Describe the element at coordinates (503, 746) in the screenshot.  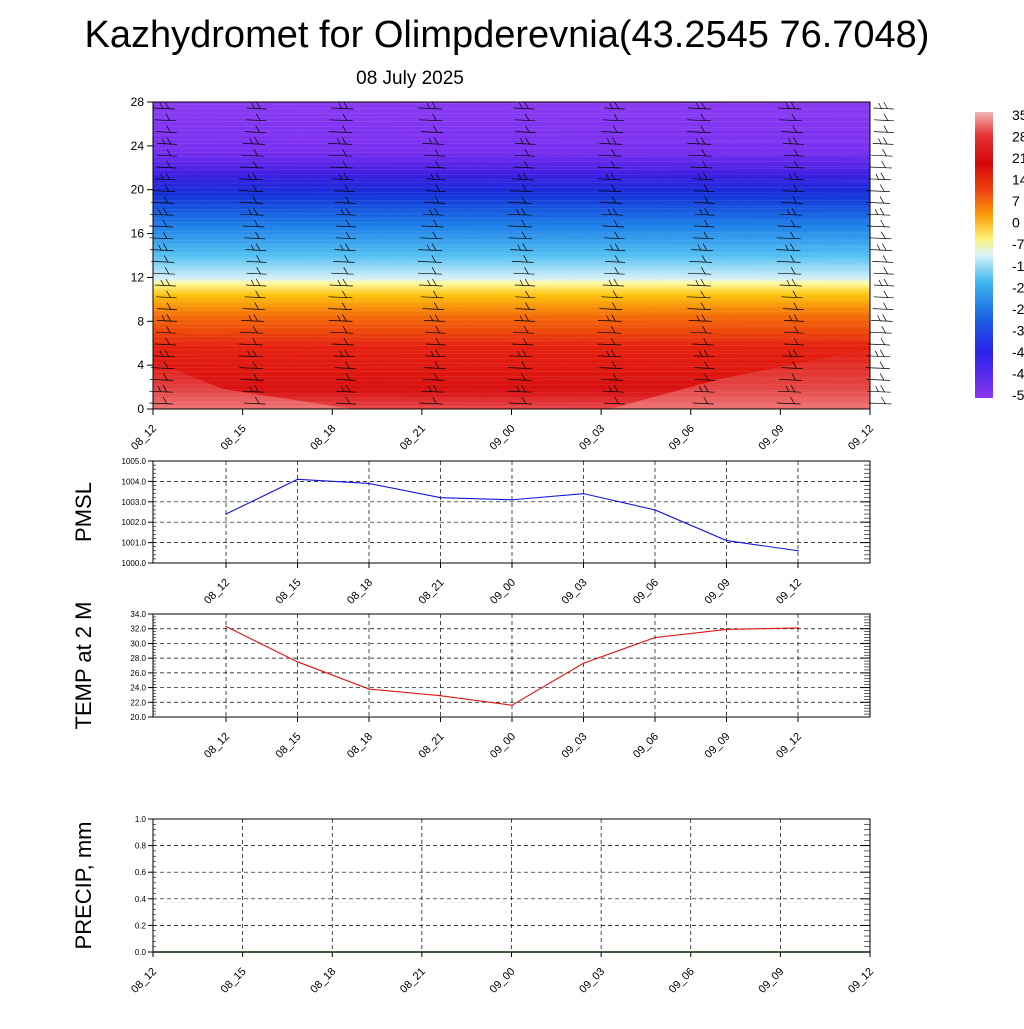
I see `x-tick-label: 09_00` at that location.